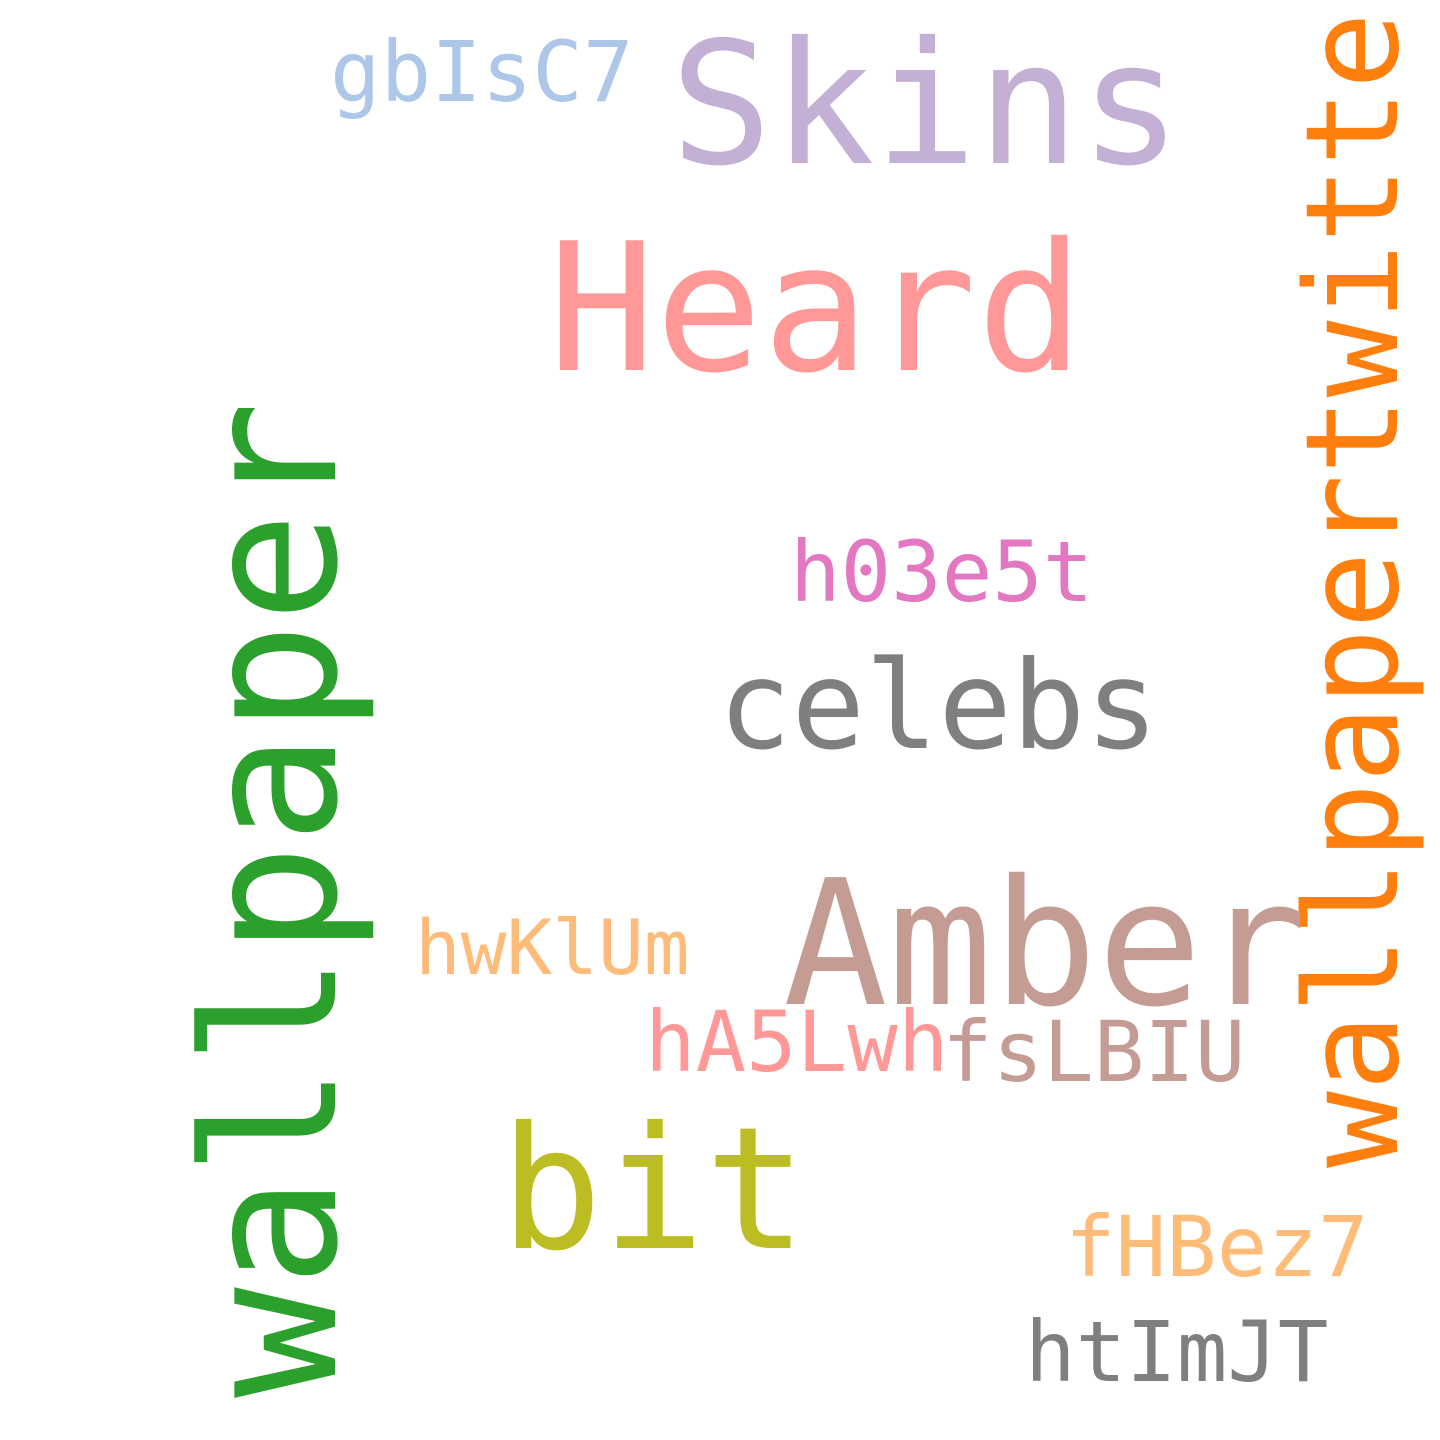  Describe the element at coordinates (816, 308) in the screenshot. I see `word-heard: Heard` at that location.